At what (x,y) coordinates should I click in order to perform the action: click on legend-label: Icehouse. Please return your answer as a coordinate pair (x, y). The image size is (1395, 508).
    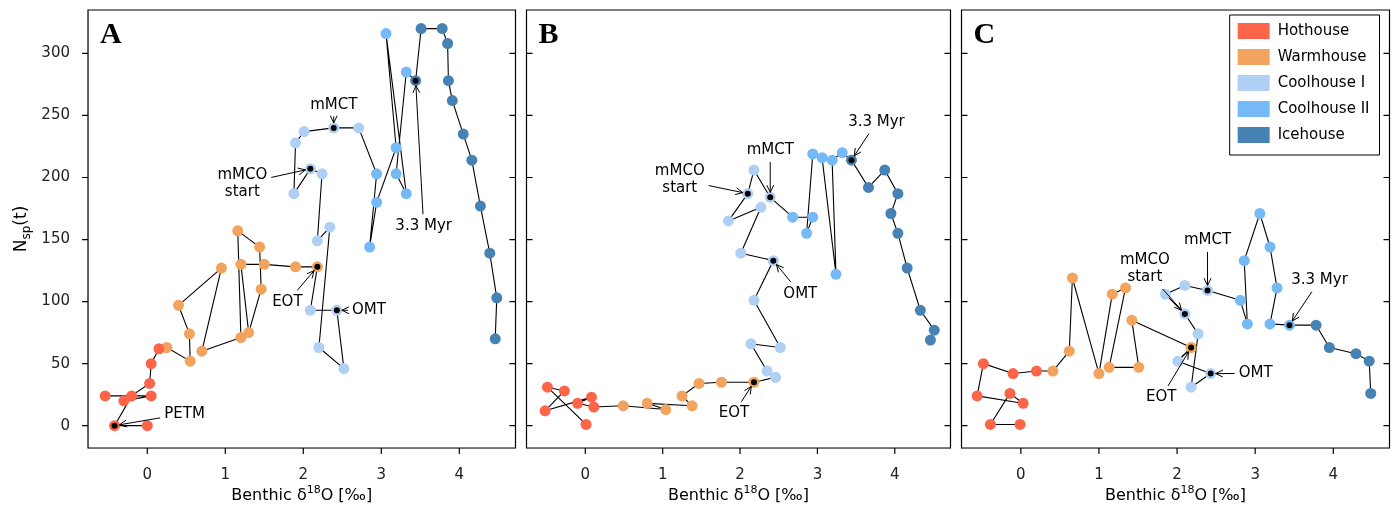
    Looking at the image, I should click on (1311, 133).